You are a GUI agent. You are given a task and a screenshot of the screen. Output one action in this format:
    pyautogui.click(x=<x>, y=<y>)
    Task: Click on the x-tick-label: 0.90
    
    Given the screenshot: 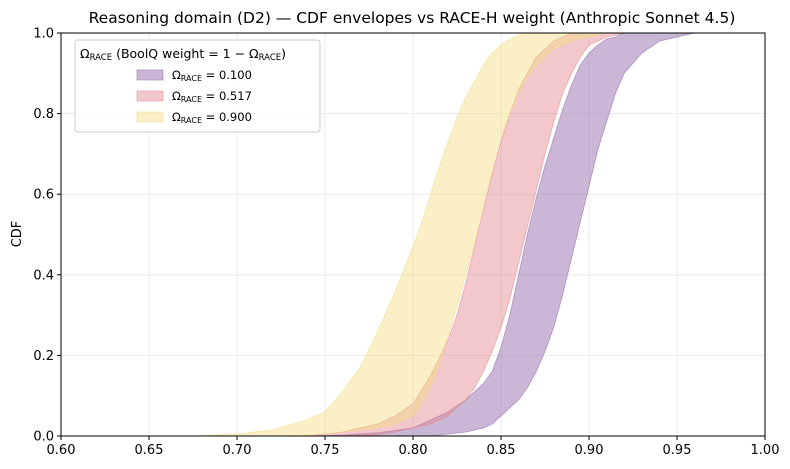 What is the action you would take?
    pyautogui.click(x=589, y=450)
    